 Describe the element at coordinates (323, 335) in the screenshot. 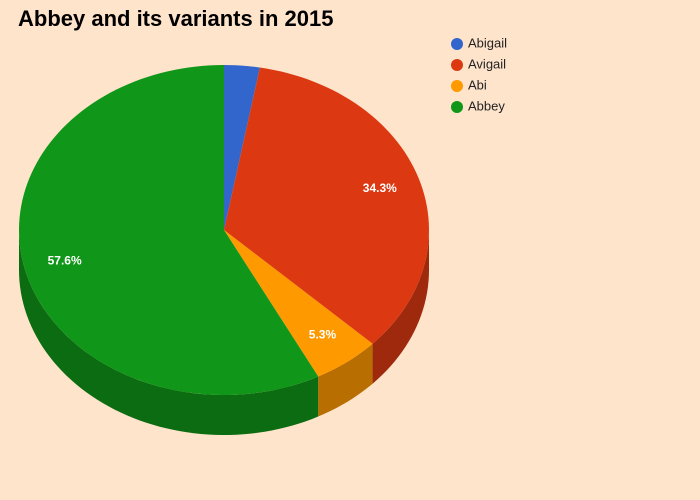

I see `data-label: 5.3%` at that location.